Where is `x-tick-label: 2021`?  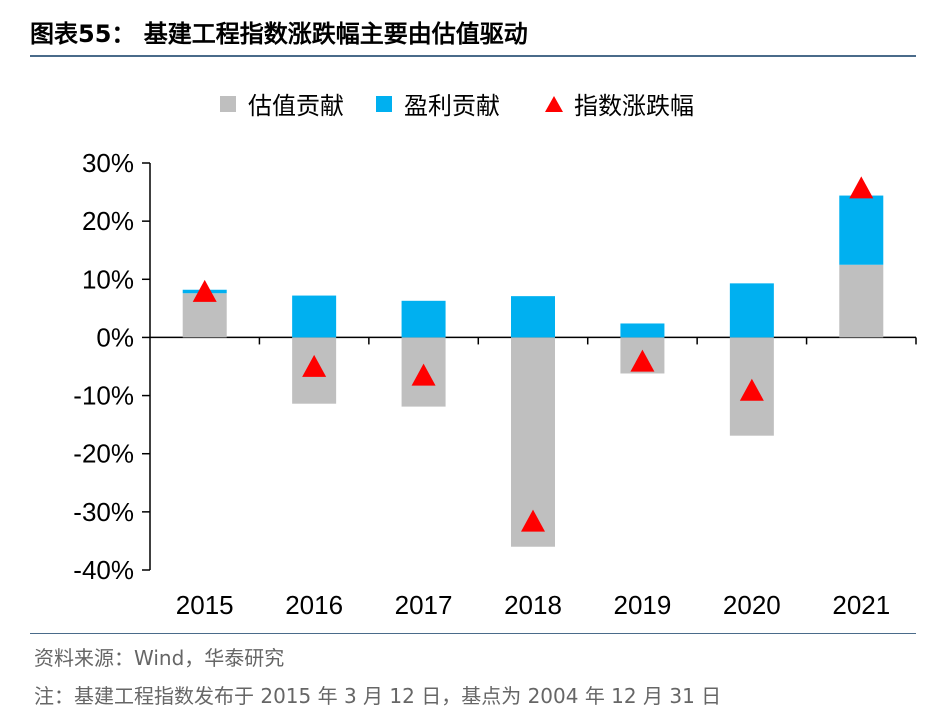
x-tick-label: 2021 is located at coordinates (861, 605).